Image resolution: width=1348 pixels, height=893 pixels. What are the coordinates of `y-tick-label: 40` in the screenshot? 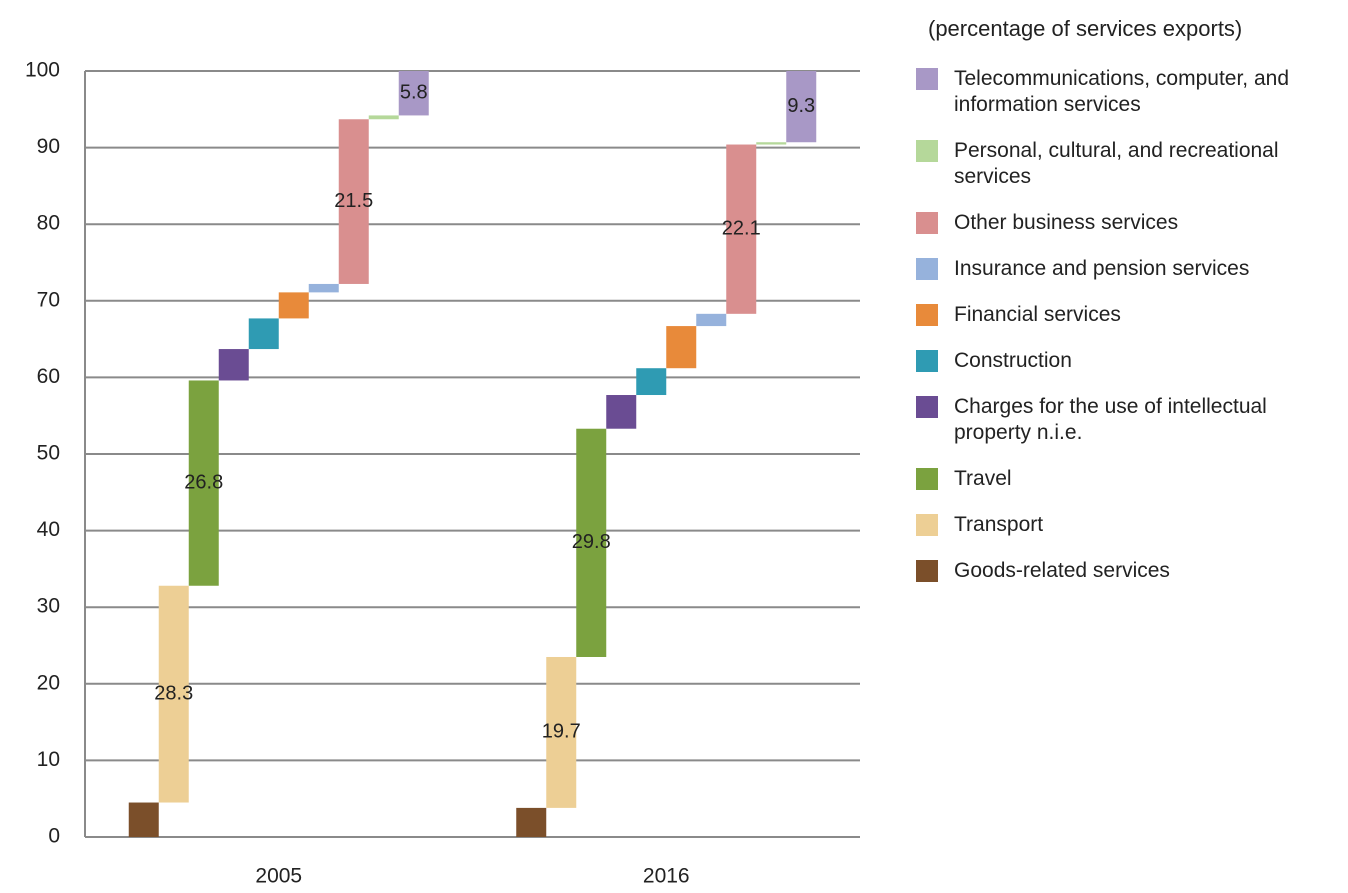 It's located at (48, 529).